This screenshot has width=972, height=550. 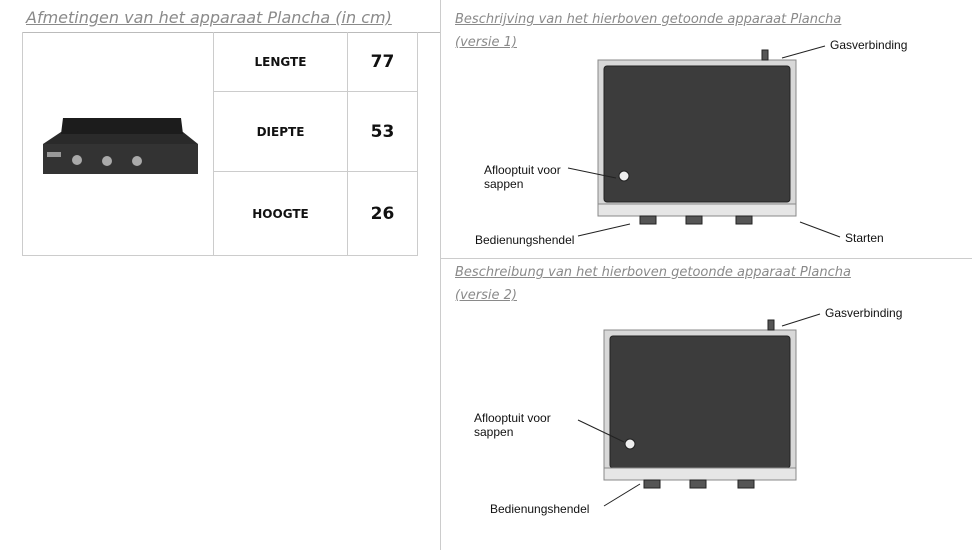 I want to click on dimension-label: DIEPTE, so click(x=281, y=132).